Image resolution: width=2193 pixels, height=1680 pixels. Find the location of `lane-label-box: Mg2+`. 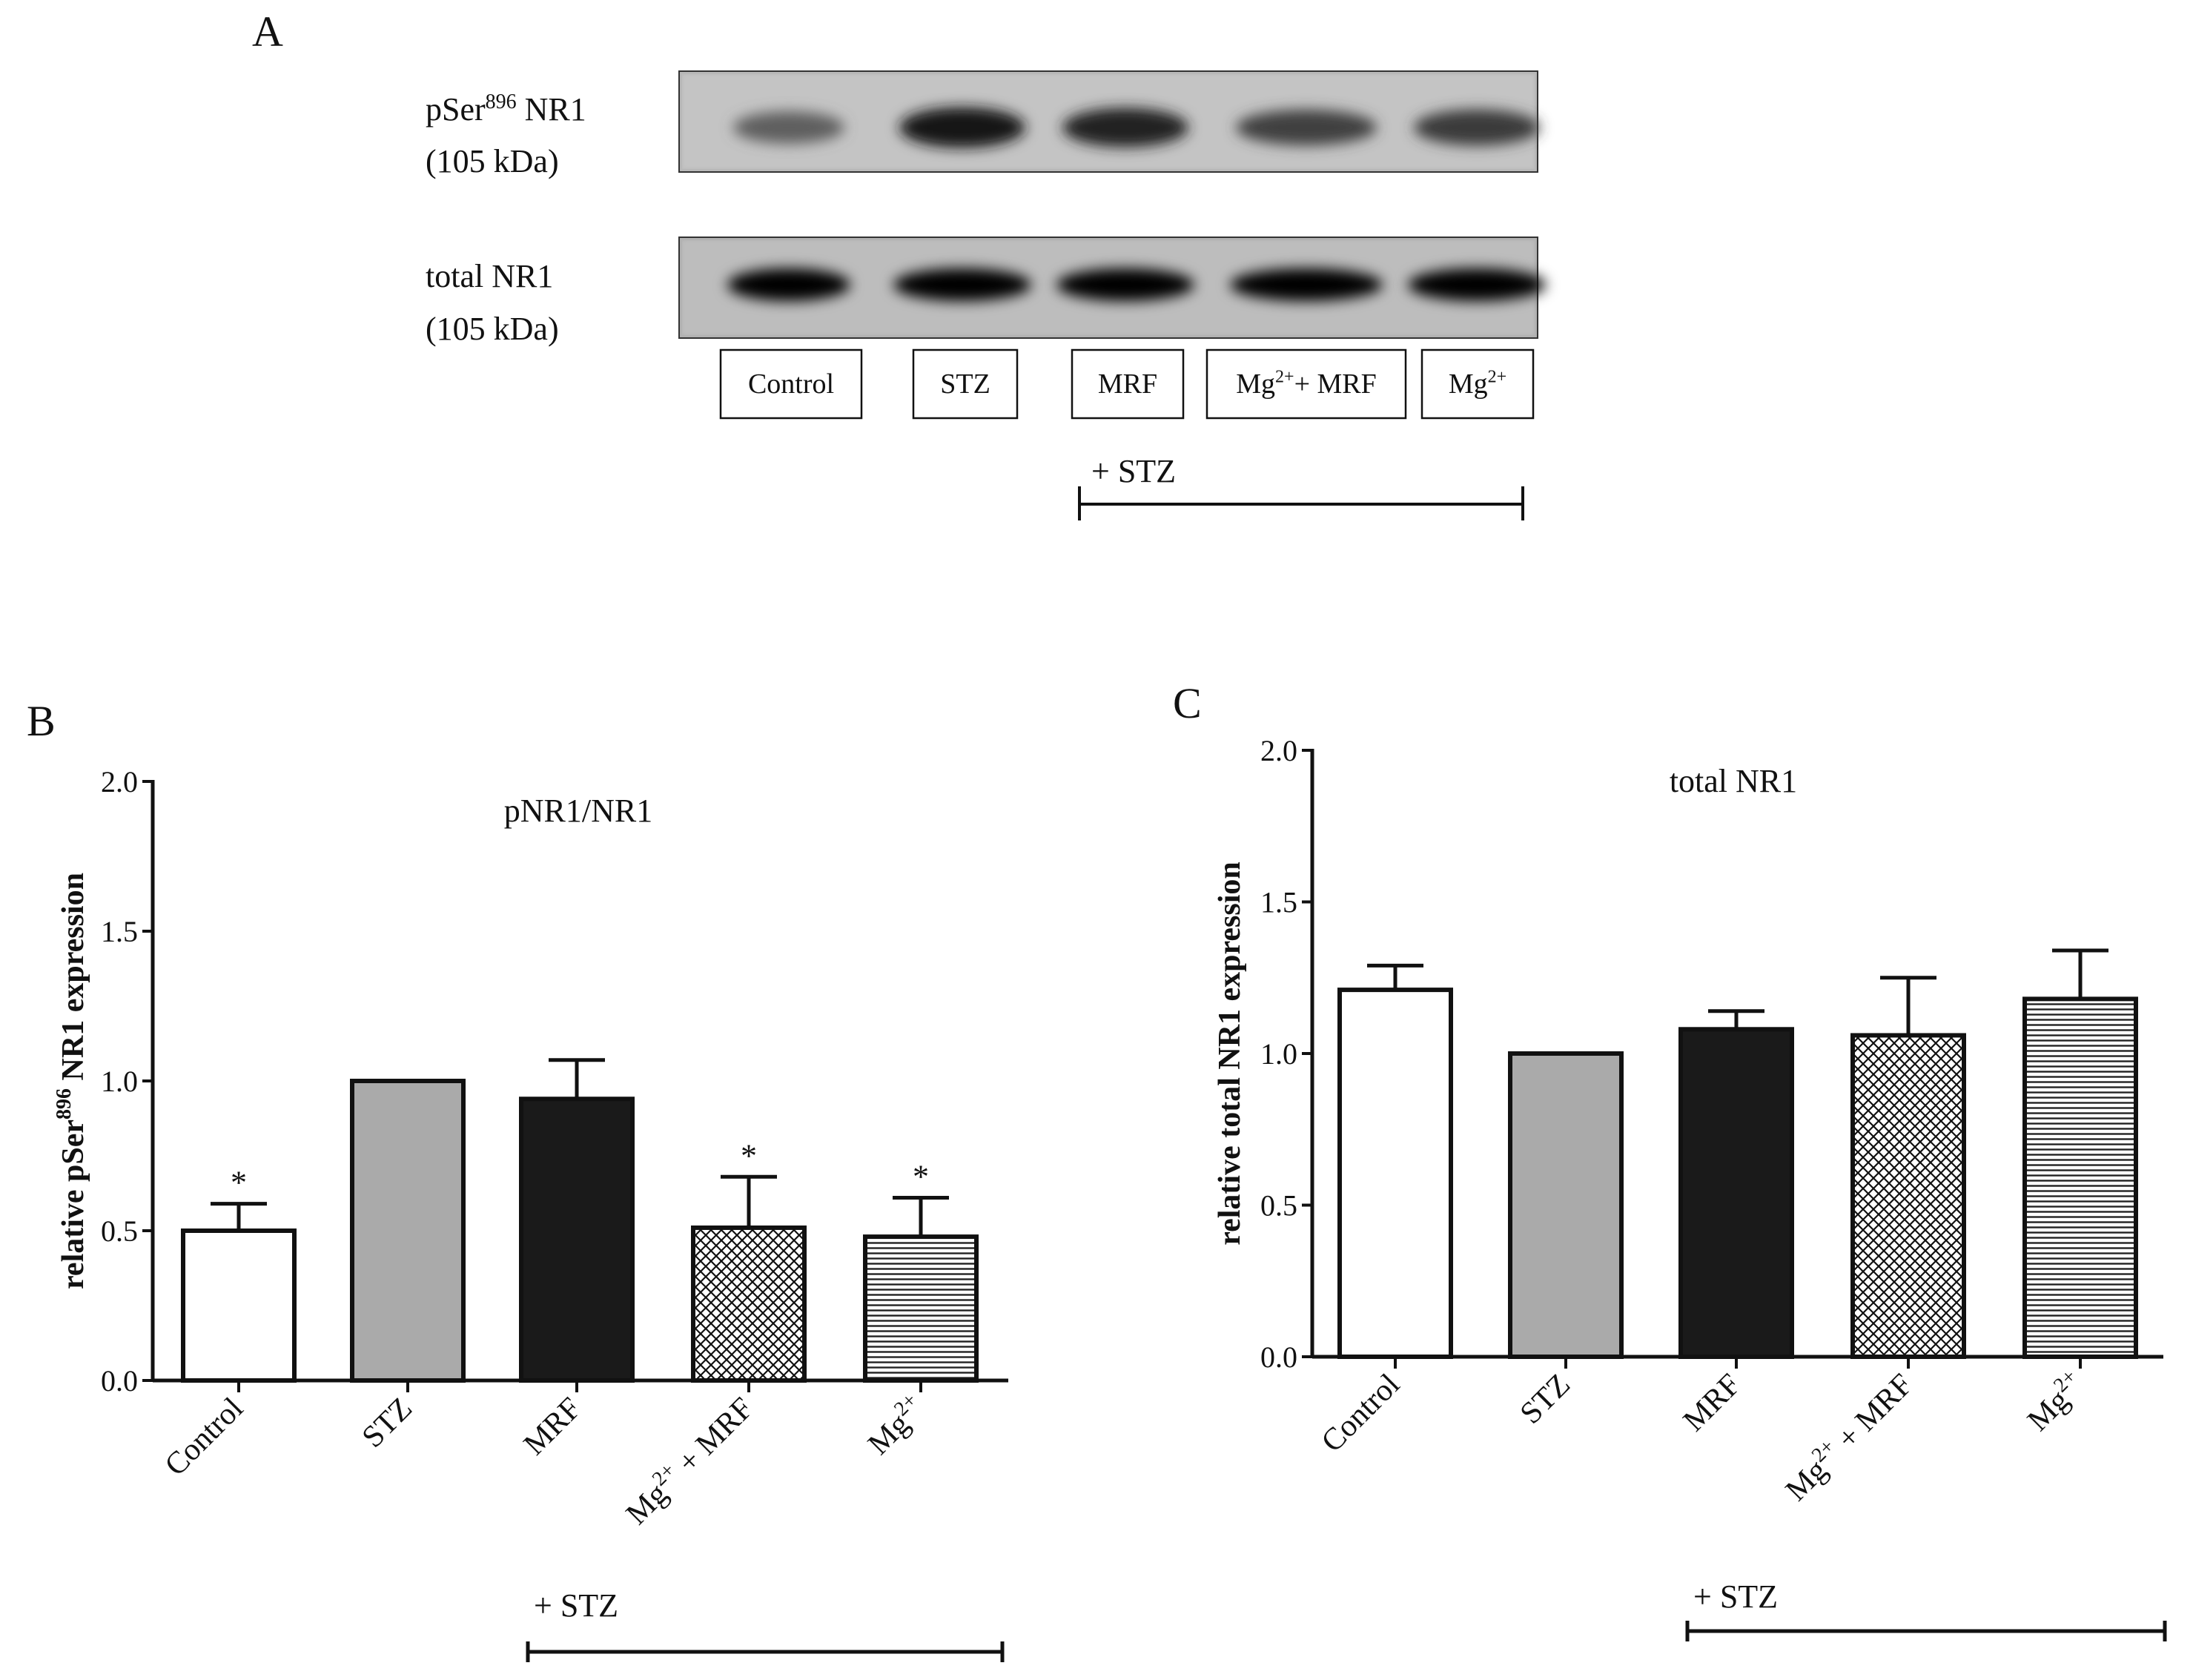

lane-label-box: Mg2+ is located at coordinates (1477, 384).